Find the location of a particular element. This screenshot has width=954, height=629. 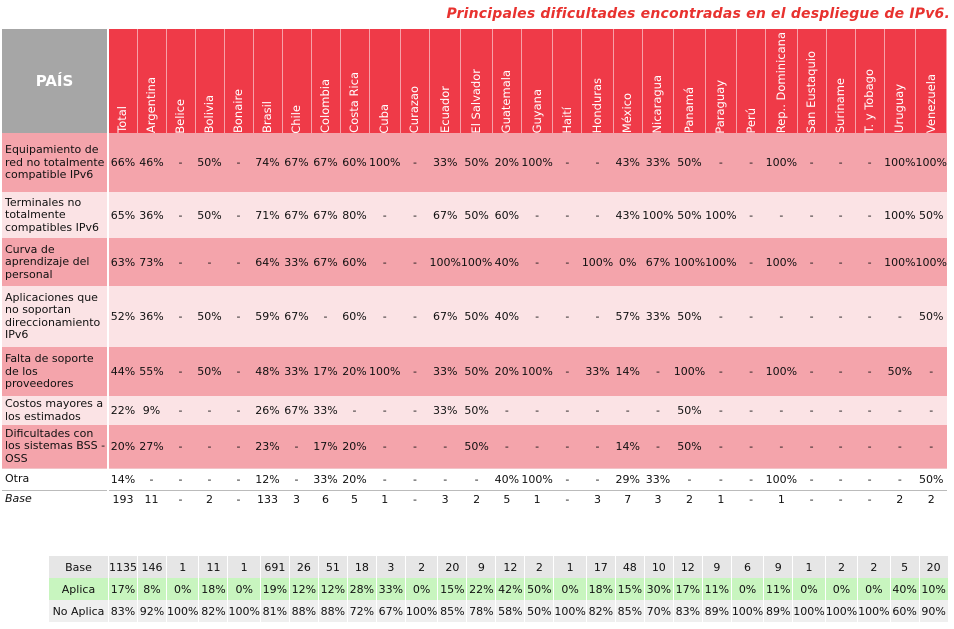

column-header: T. y Tobago is located at coordinates (870, 81).